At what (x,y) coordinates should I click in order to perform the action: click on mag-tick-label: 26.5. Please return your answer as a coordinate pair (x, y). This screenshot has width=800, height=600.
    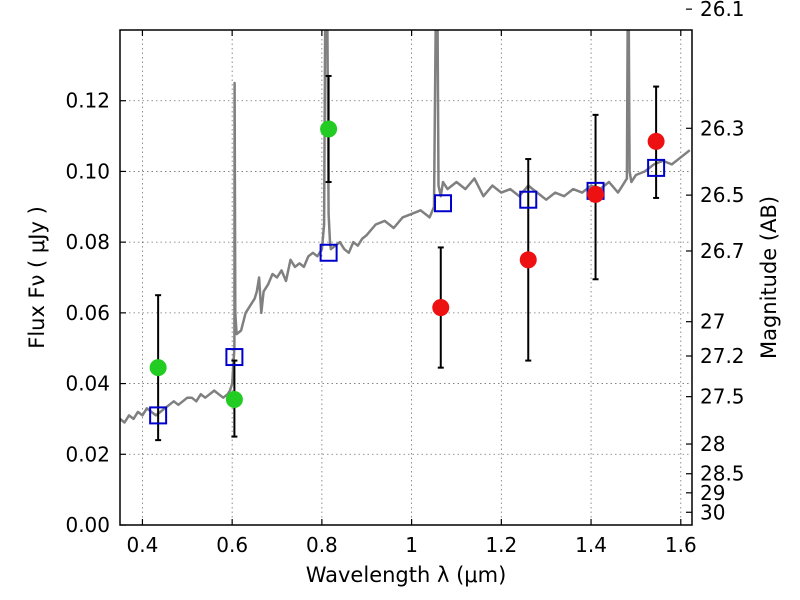
    Looking at the image, I should click on (722, 195).